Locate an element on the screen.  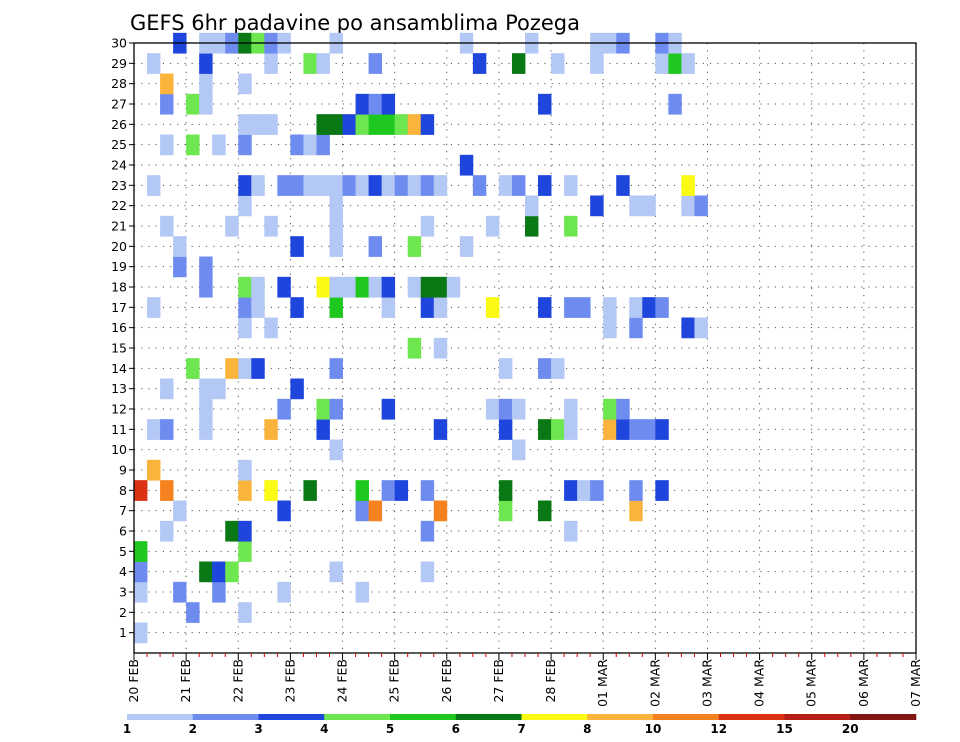
y-tick-label: 28 is located at coordinates (119, 83).